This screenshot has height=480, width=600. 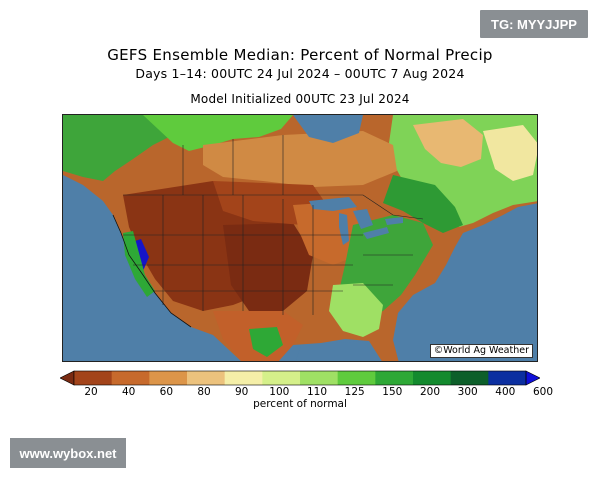 What do you see at coordinates (68, 453) in the screenshot?
I see `site-watermark: www.wybox.net` at bounding box center [68, 453].